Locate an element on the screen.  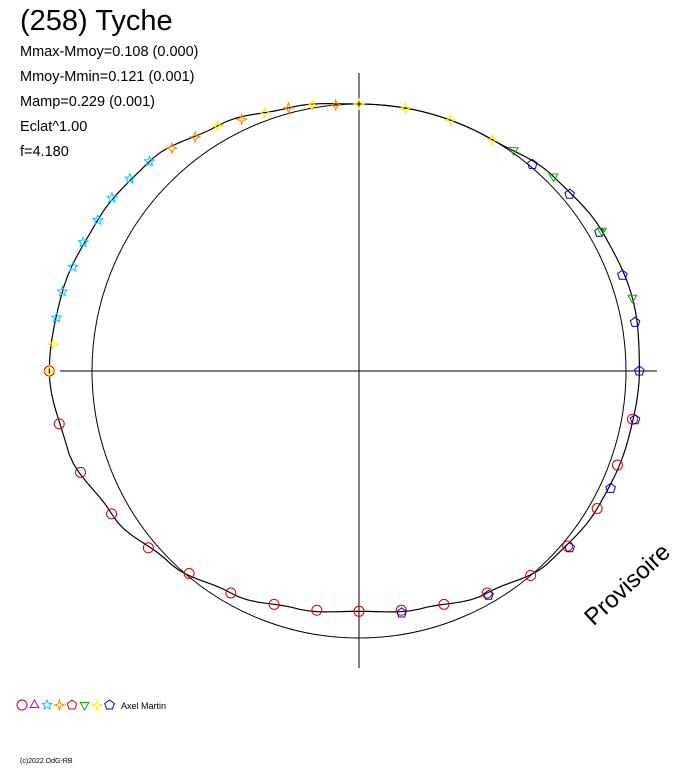
stat-mmoy-mmin: Mmoy-Mmin=0.121 (0.001) is located at coordinates (107, 77).